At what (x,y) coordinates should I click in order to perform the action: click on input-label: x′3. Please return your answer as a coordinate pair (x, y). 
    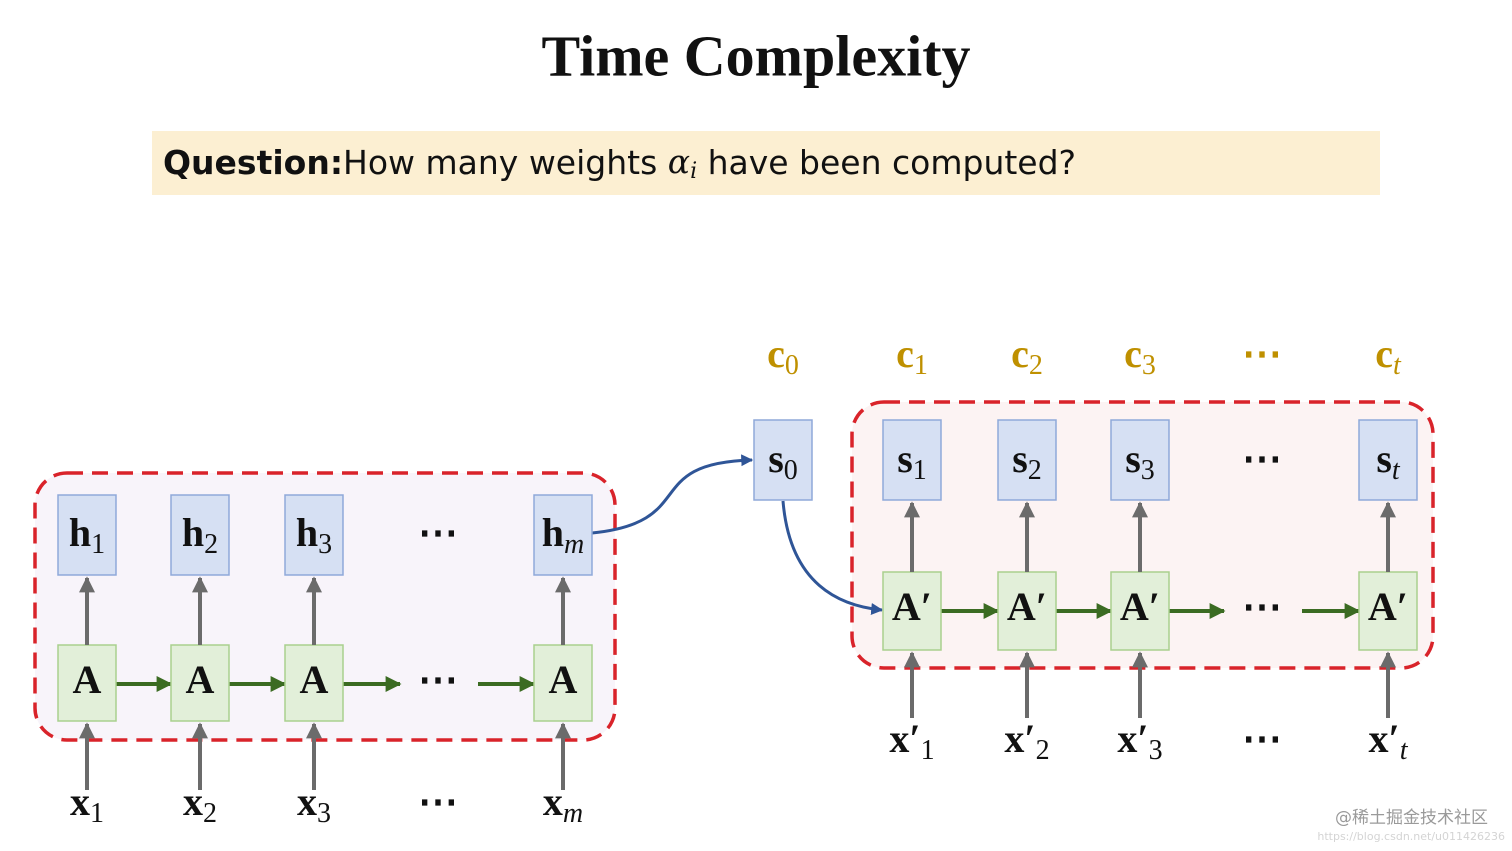
    Looking at the image, I should click on (1139, 741).